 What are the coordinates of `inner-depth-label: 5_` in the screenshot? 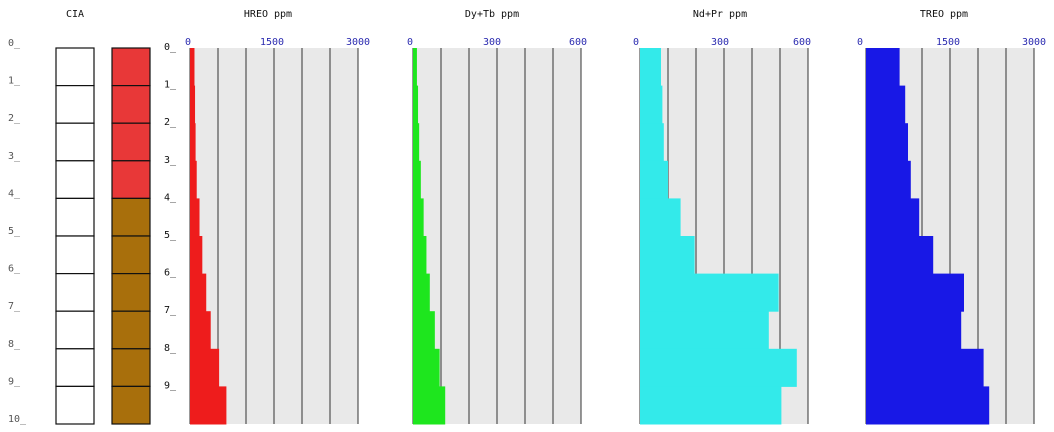 It's located at (170, 235).